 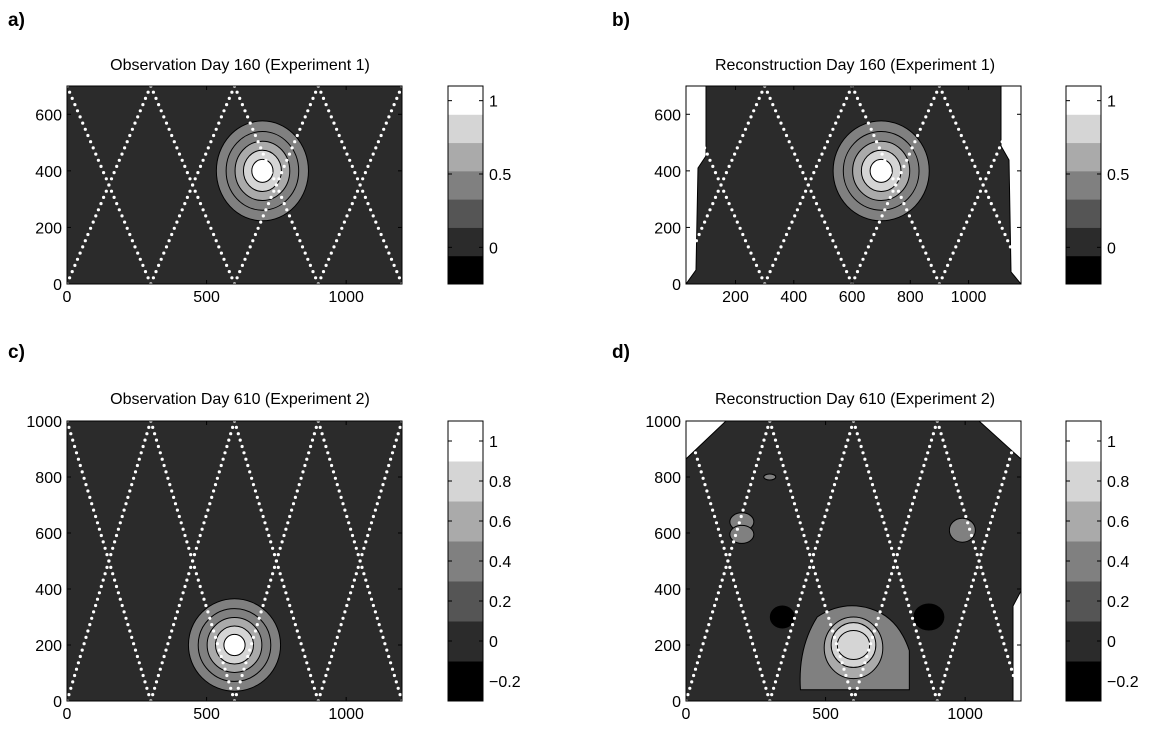 I want to click on panel-title: Observation Day 160 (Experiment 1), so click(x=240, y=65).